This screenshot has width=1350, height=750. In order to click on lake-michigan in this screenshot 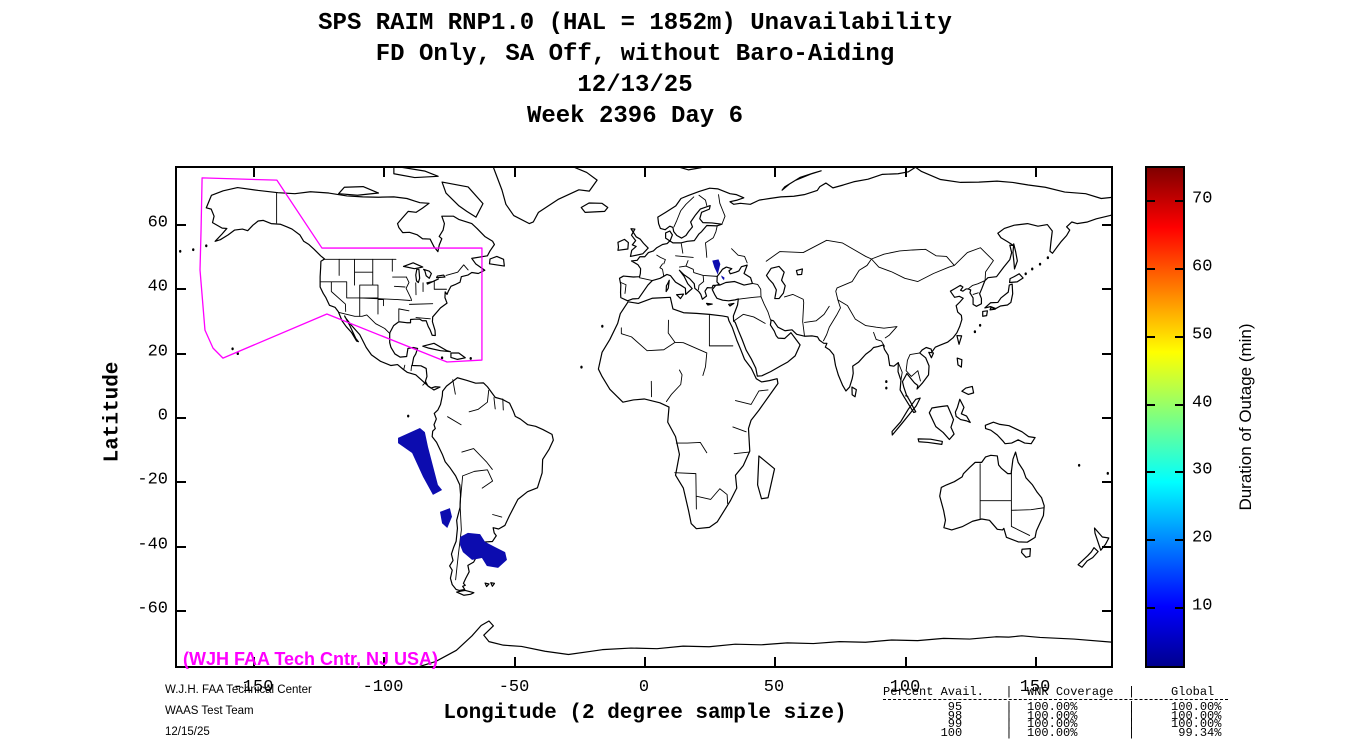, I will do `click(418, 275)`.